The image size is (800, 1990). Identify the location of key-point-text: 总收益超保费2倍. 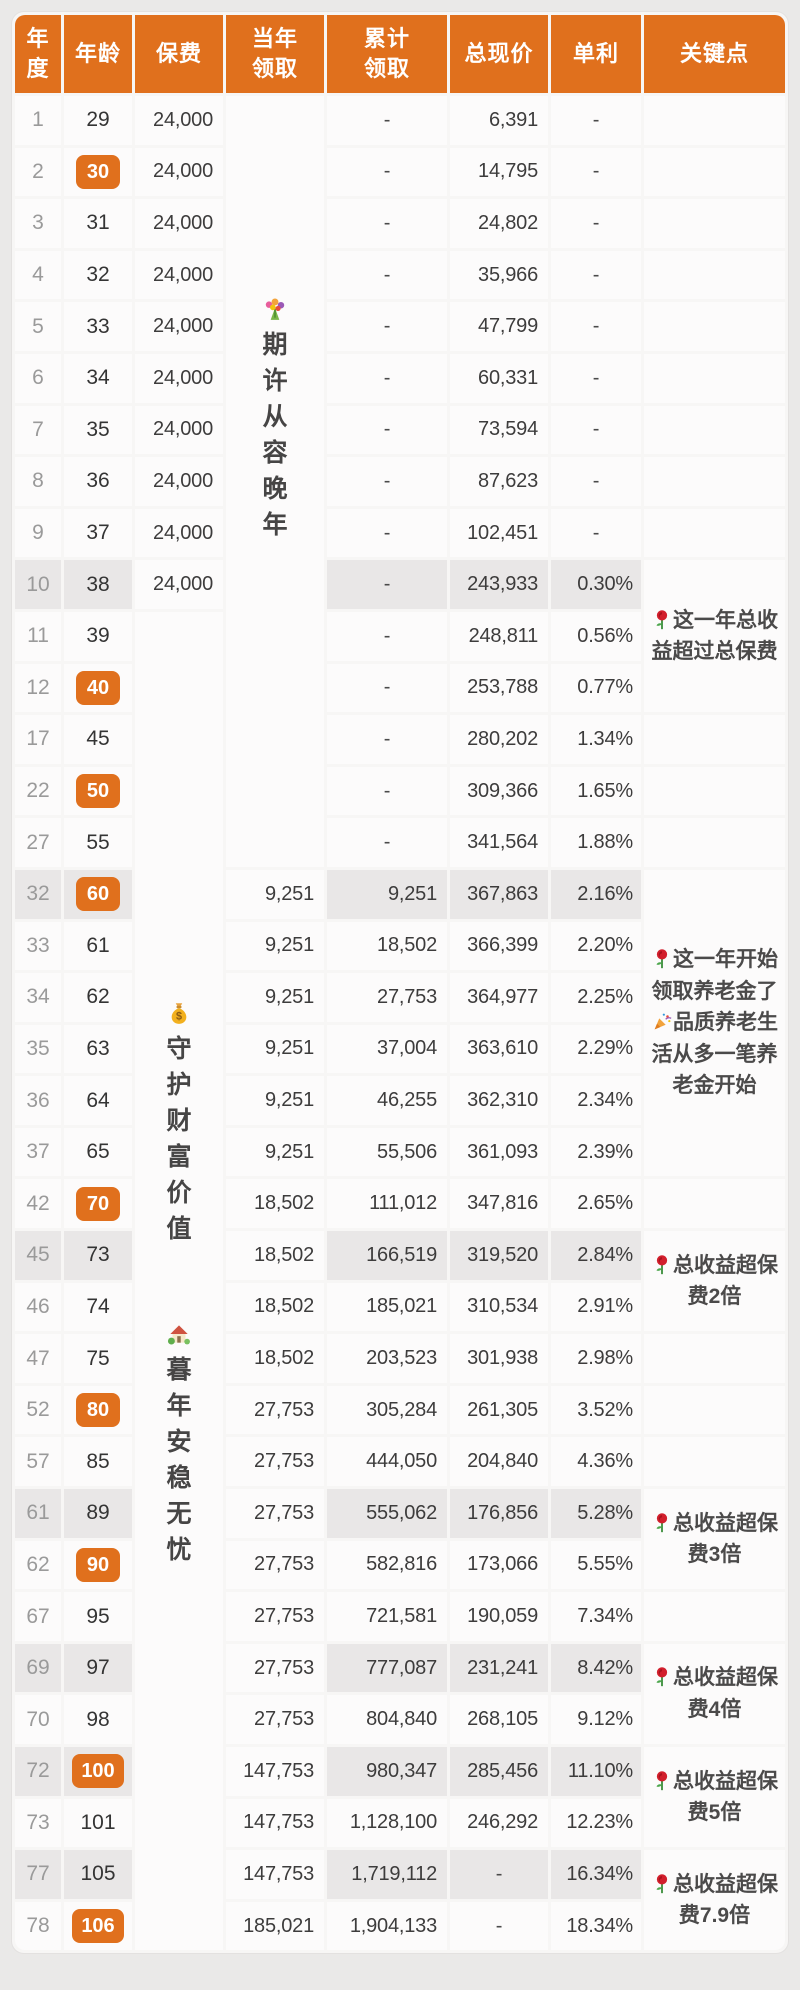
(714, 1281).